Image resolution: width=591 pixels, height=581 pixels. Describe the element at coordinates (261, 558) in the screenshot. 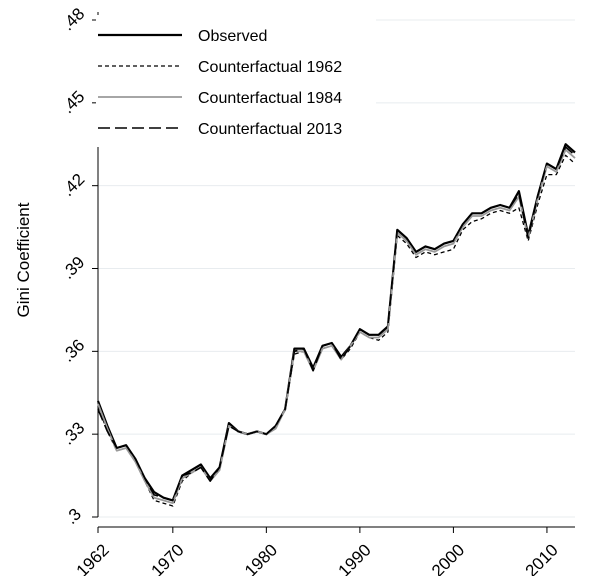

I see `x-tick-label: 1980` at that location.